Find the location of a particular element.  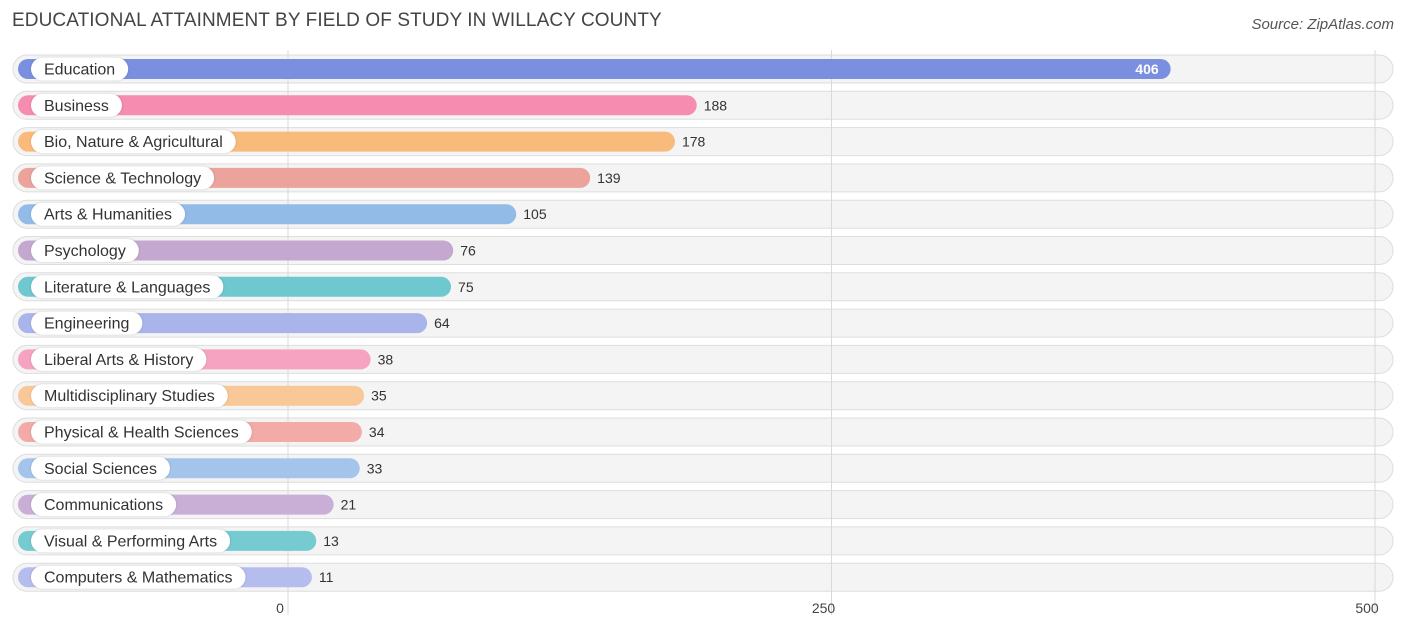

category-label: Arts & Humanities is located at coordinates (108, 215).